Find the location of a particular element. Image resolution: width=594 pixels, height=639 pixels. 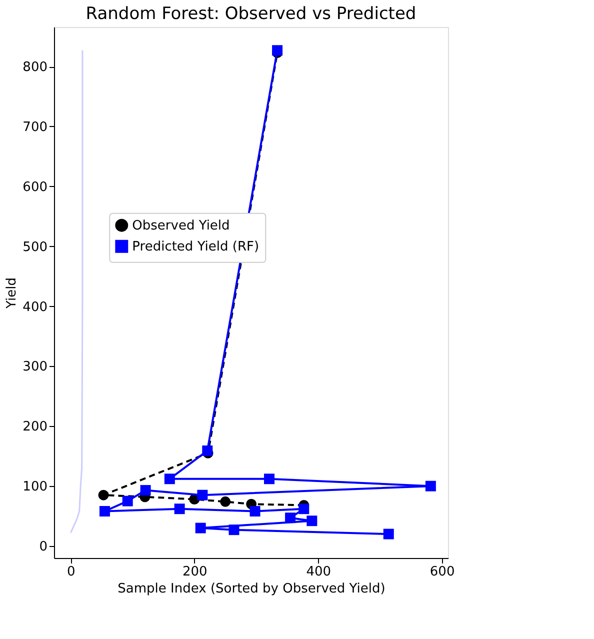

y-tick-label: 200 is located at coordinates (35, 427).